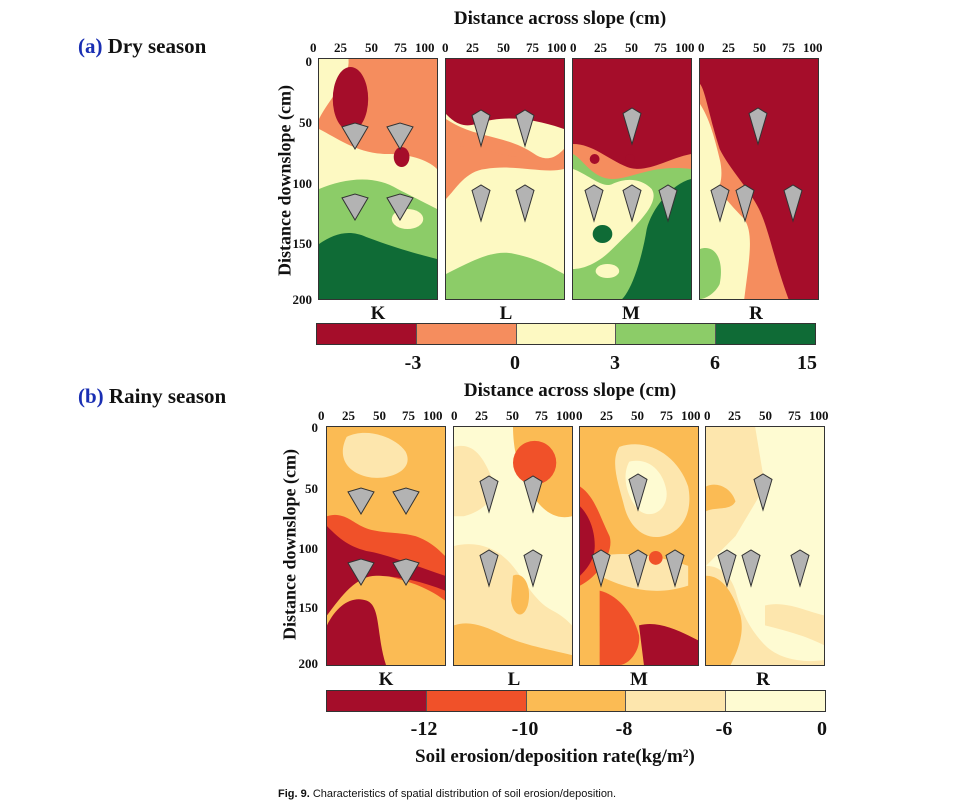 This screenshot has width=960, height=806. What do you see at coordinates (624, 729) in the screenshot?
I see `colorbar-tick: -8` at bounding box center [624, 729].